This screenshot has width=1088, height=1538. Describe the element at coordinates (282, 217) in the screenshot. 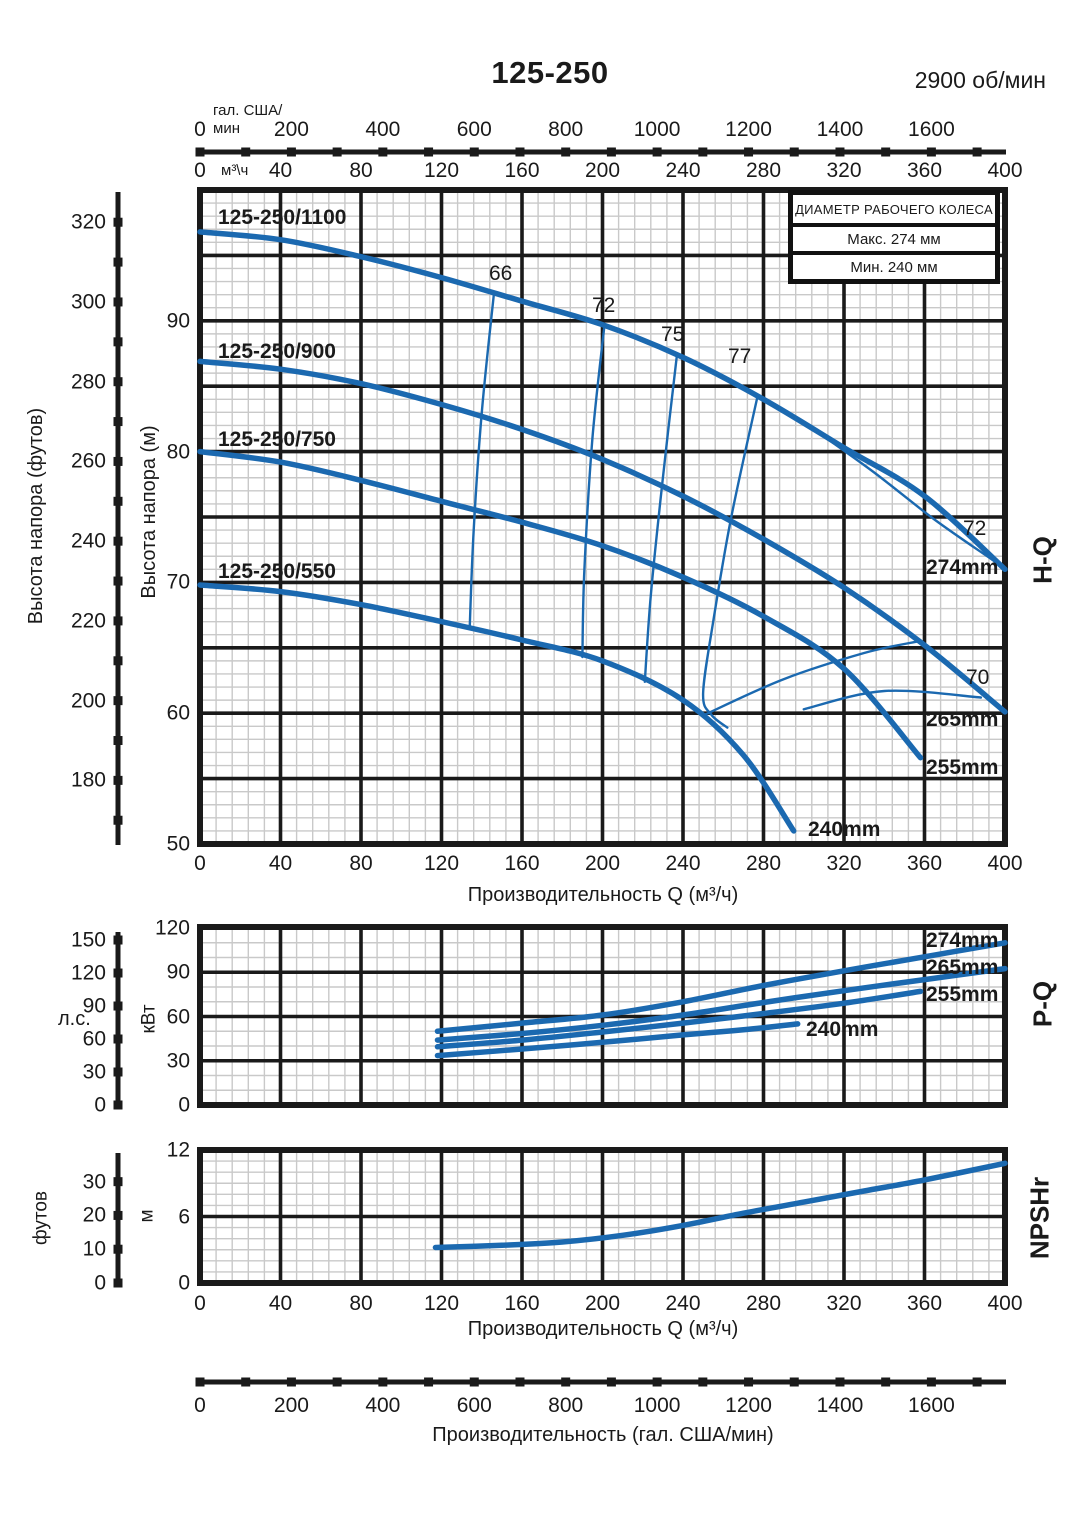

I see `curve-label: 125-250/1100` at that location.